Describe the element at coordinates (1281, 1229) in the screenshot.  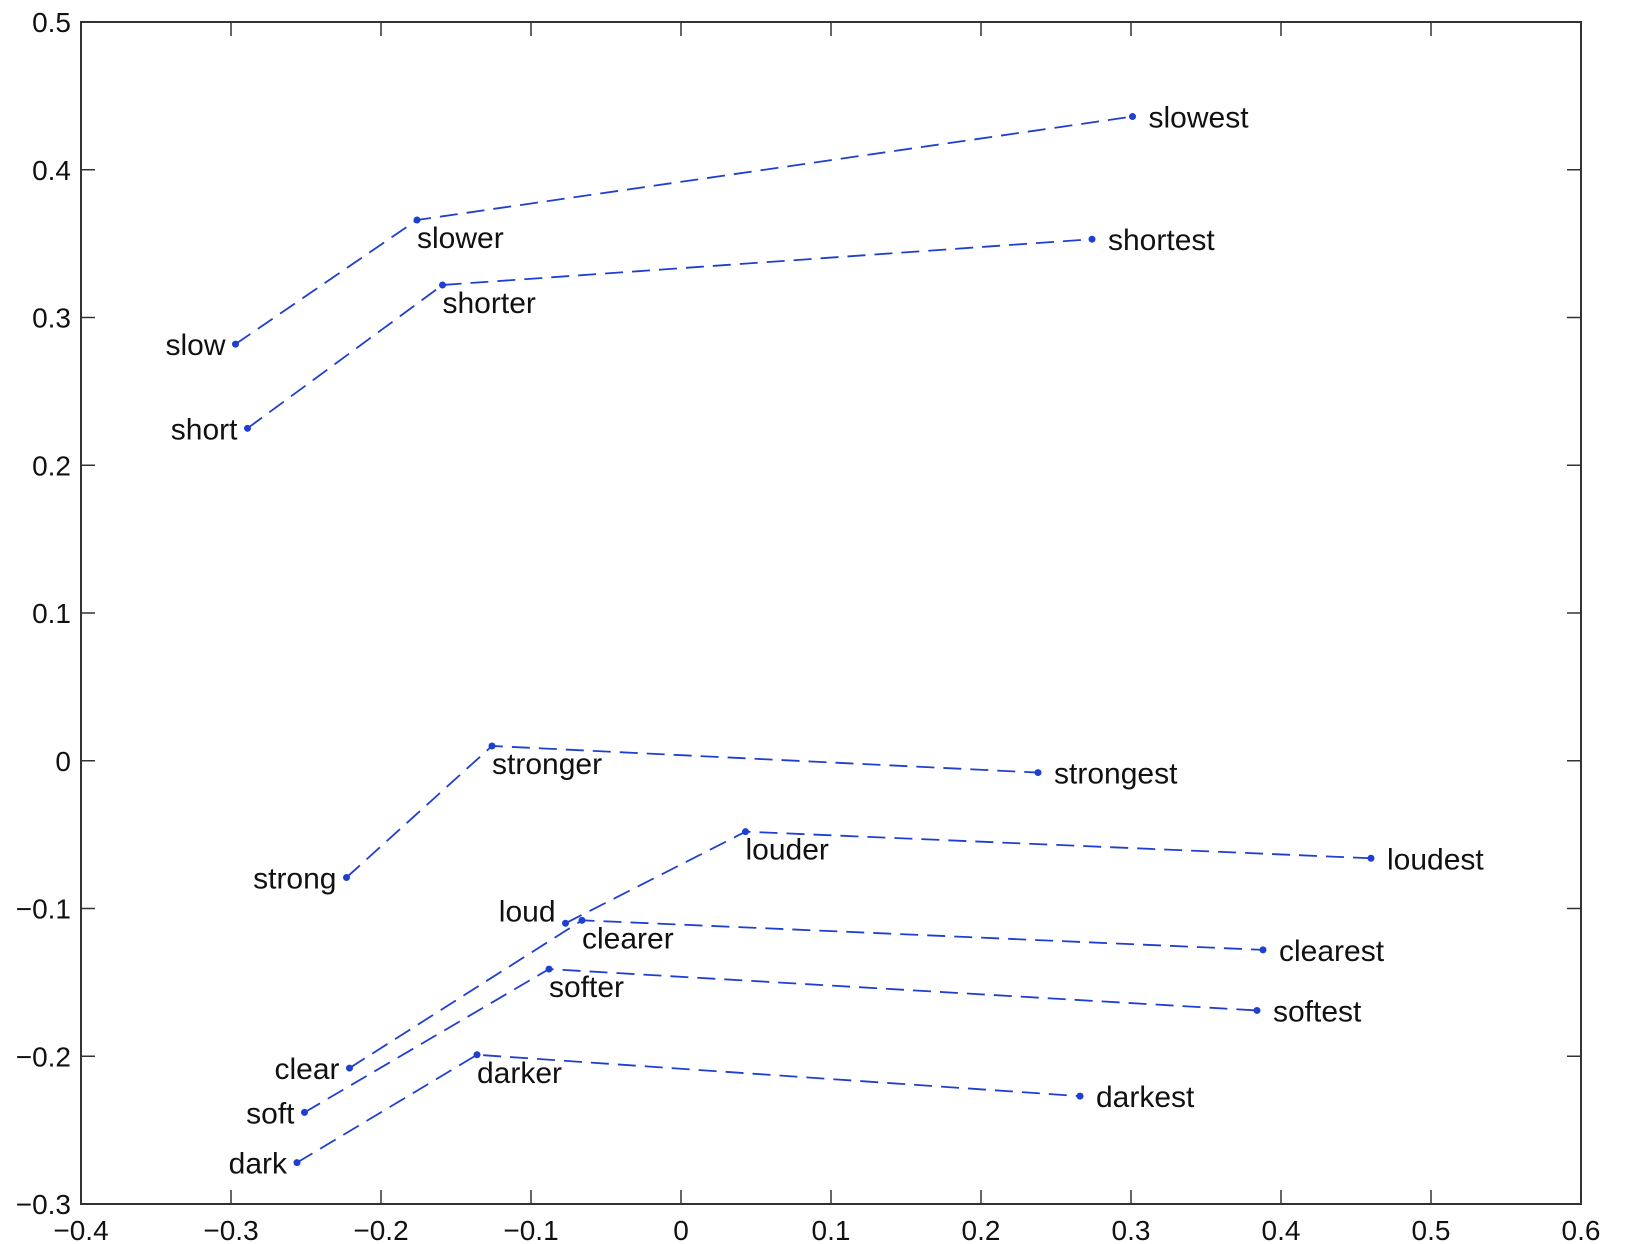
I see `x-tick-label: 0.4` at that location.